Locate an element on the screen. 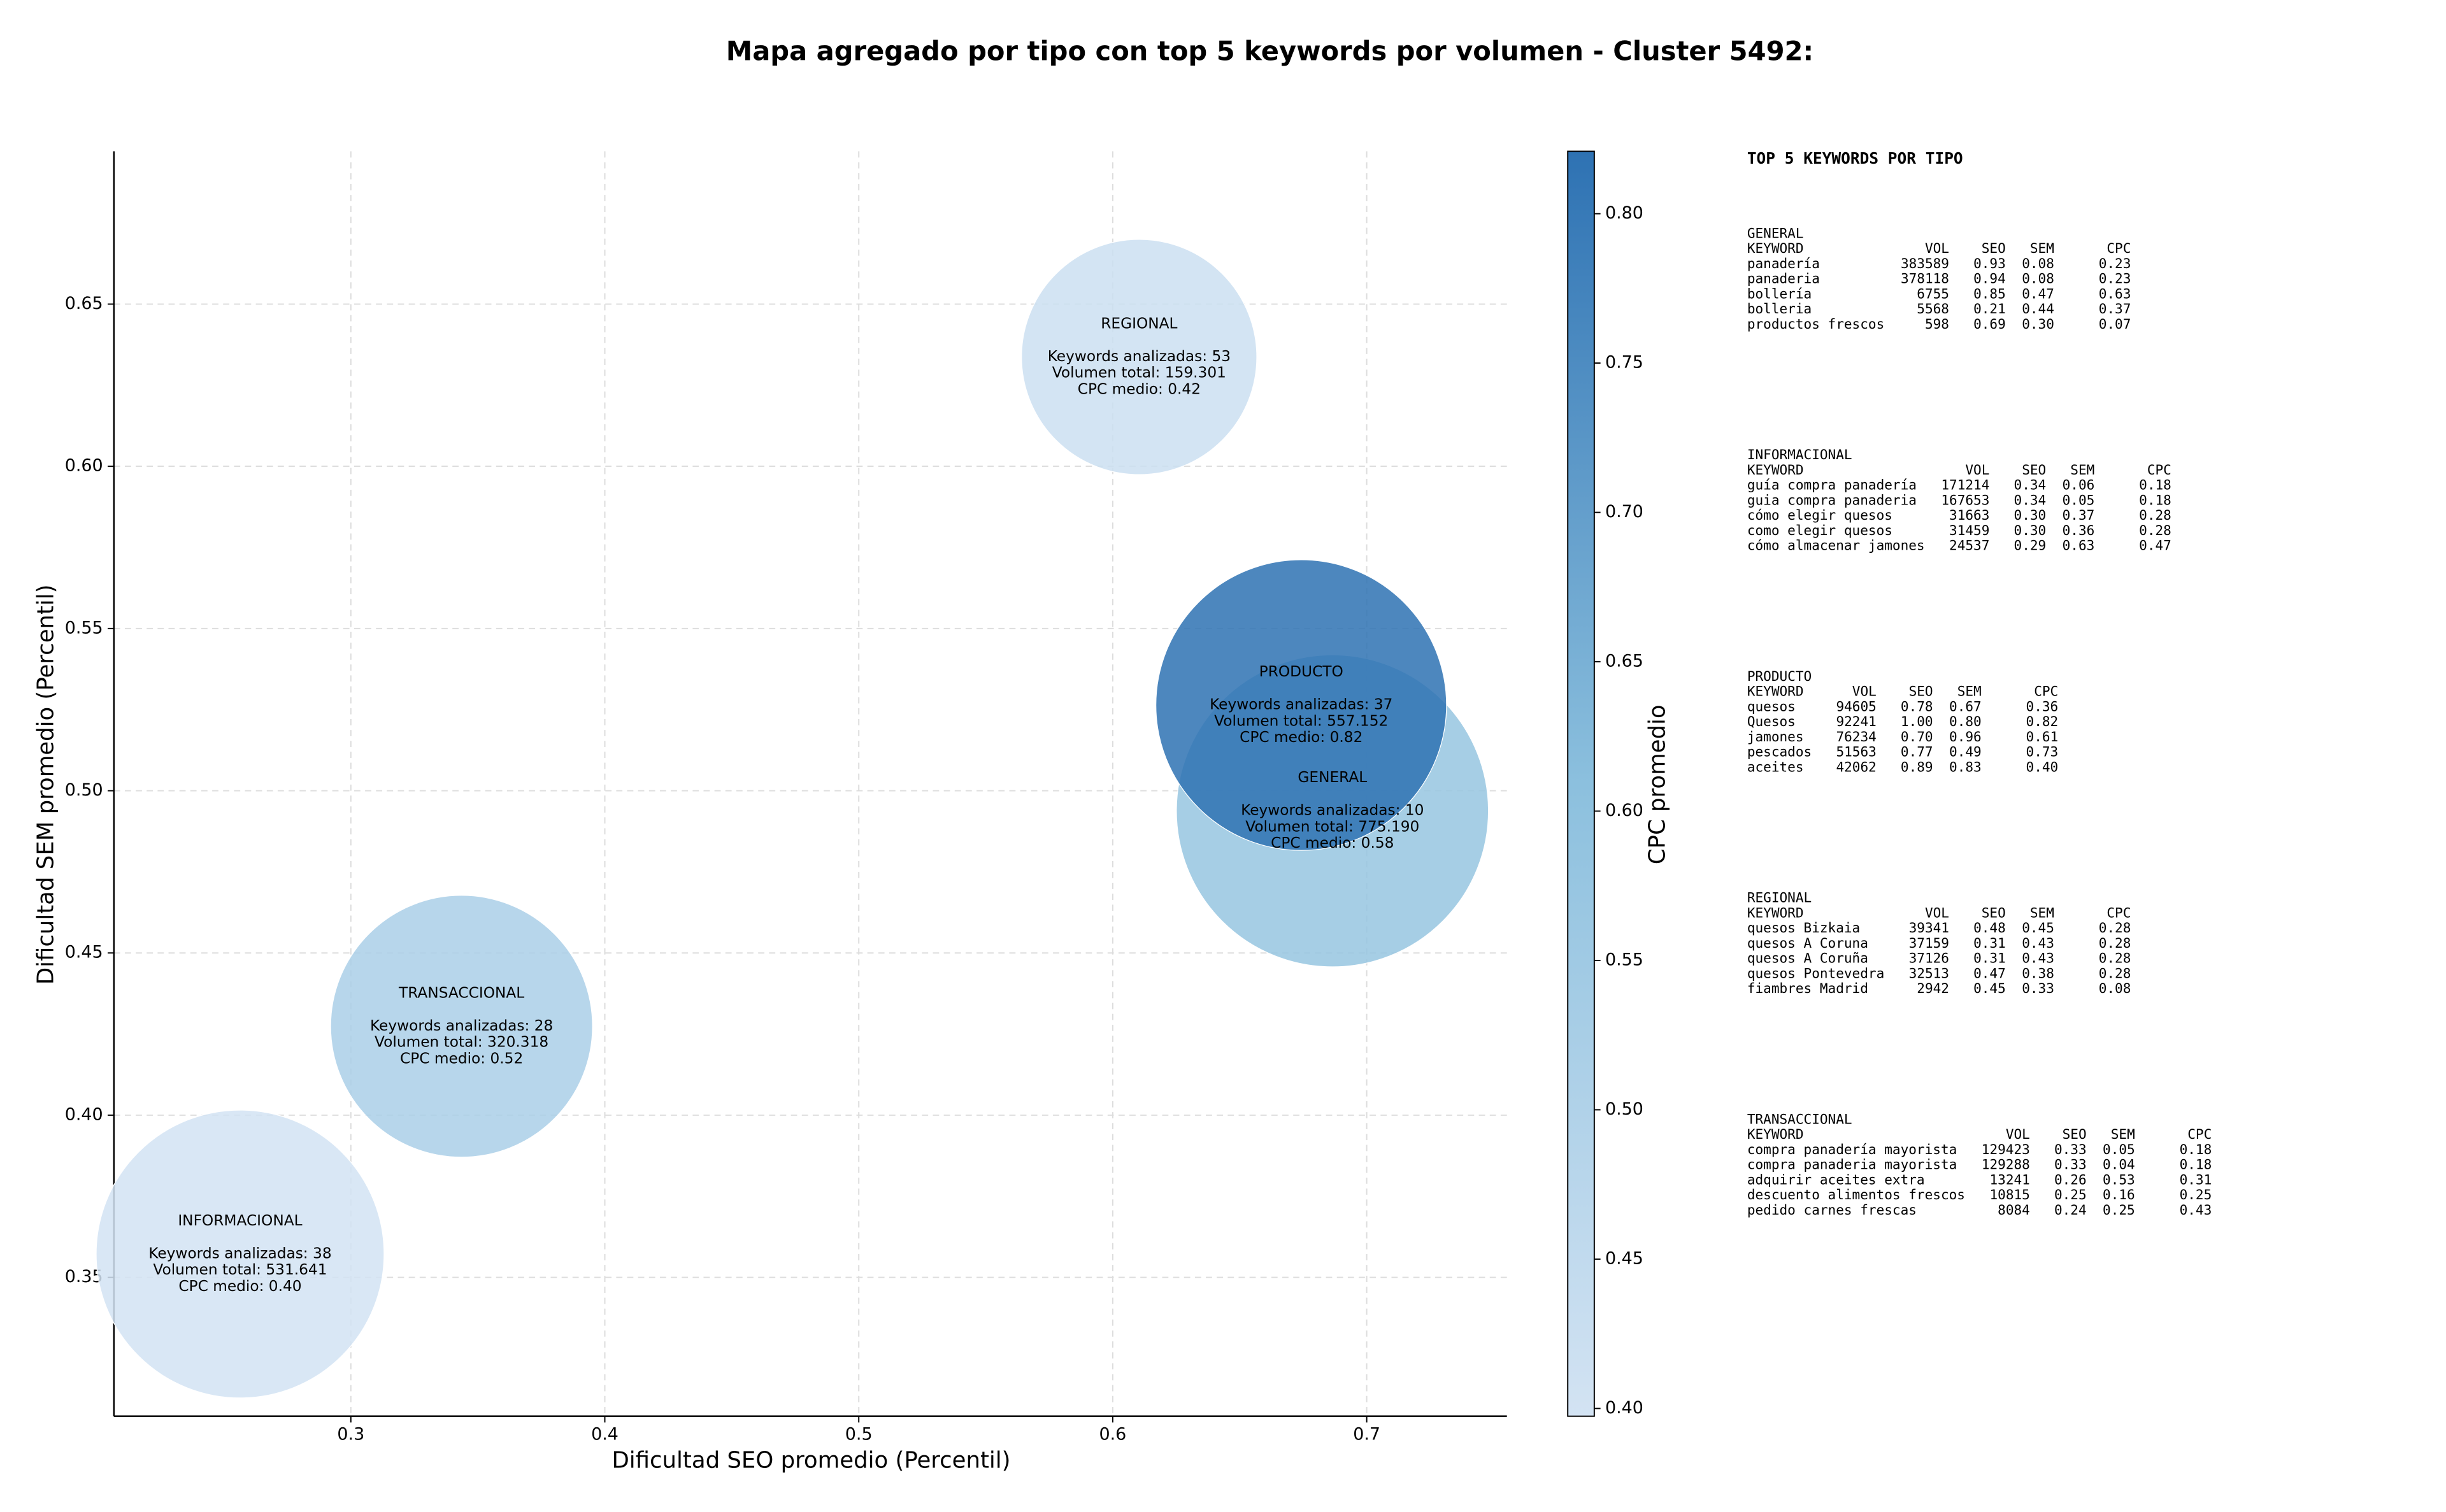  table-cell: 0.93 is located at coordinates (1989, 263).